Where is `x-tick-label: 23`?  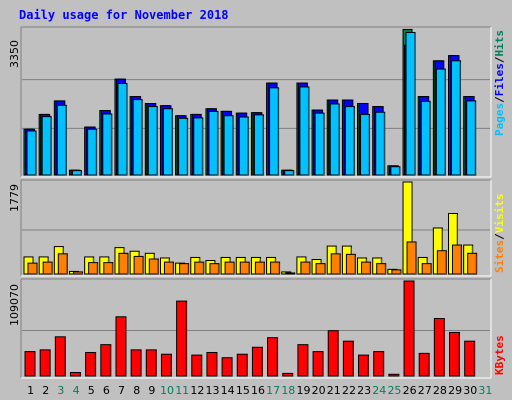
x-tick-label: 23 is located at coordinates (364, 390).